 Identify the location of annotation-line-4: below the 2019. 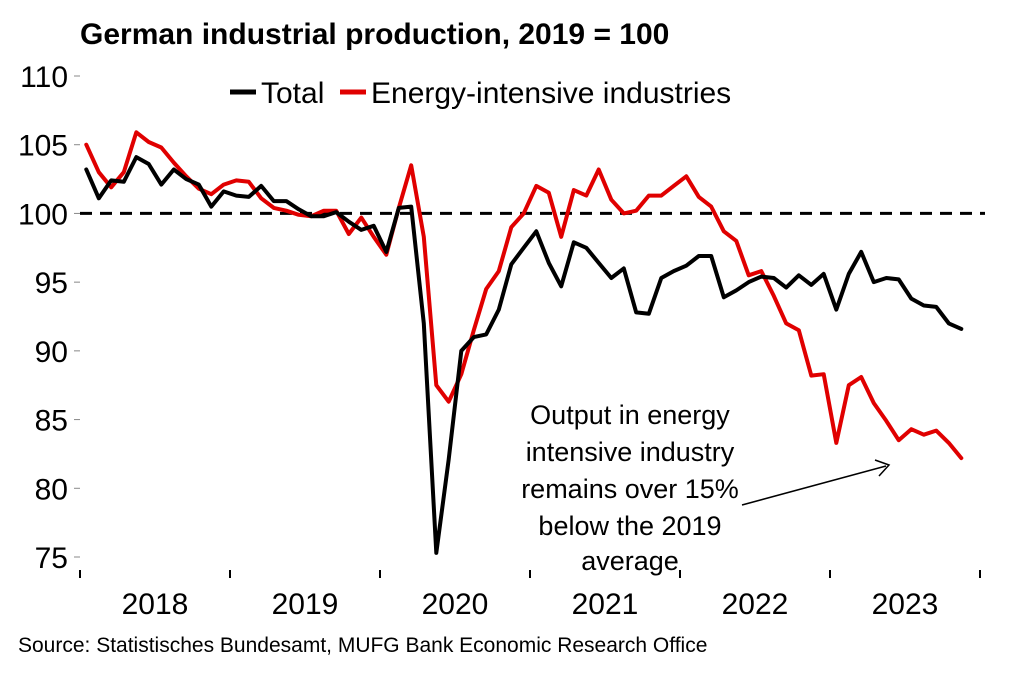
(629, 526).